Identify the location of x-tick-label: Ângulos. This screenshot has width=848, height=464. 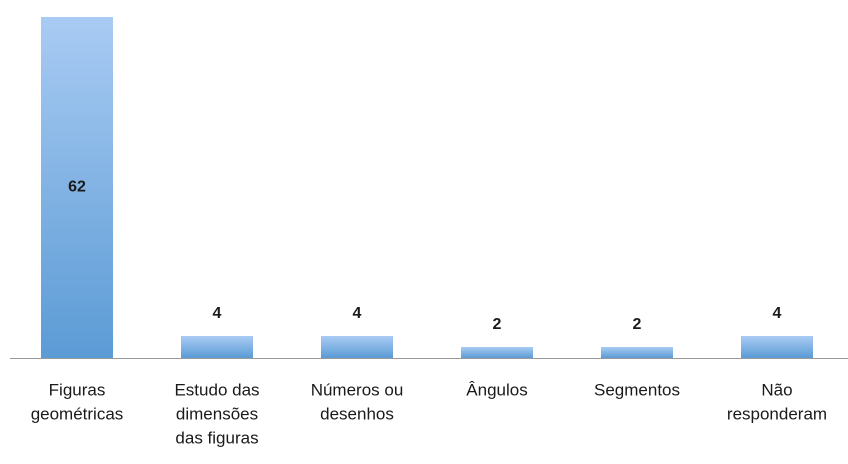
(496, 389).